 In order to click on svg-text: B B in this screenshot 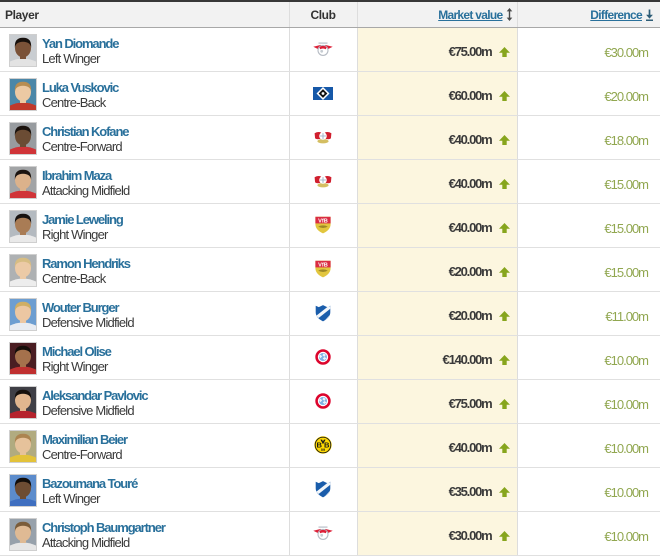, I will do `click(323, 444)`.